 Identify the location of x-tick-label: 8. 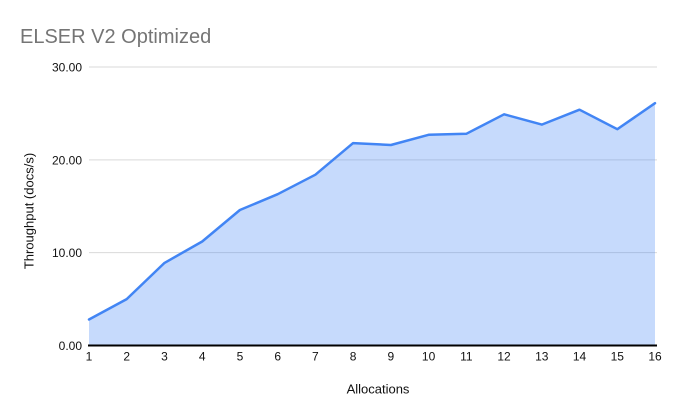
(353, 357).